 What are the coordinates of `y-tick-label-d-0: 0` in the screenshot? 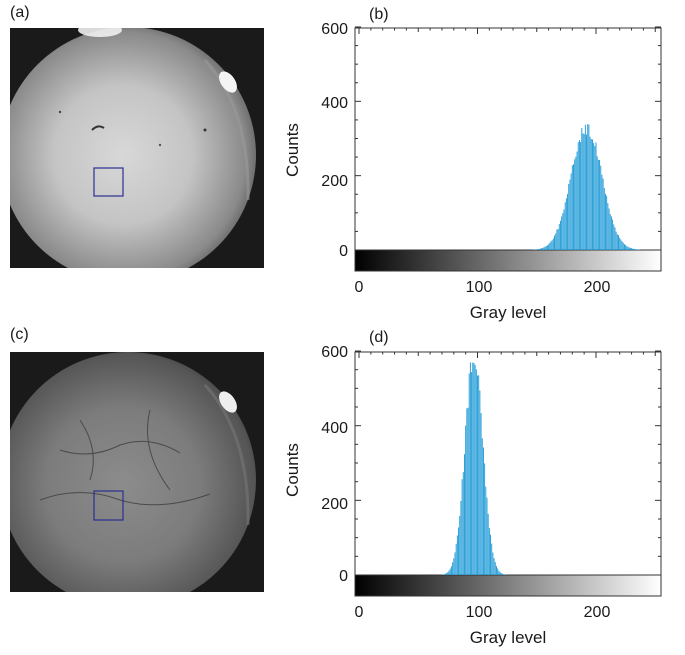 It's located at (343, 576).